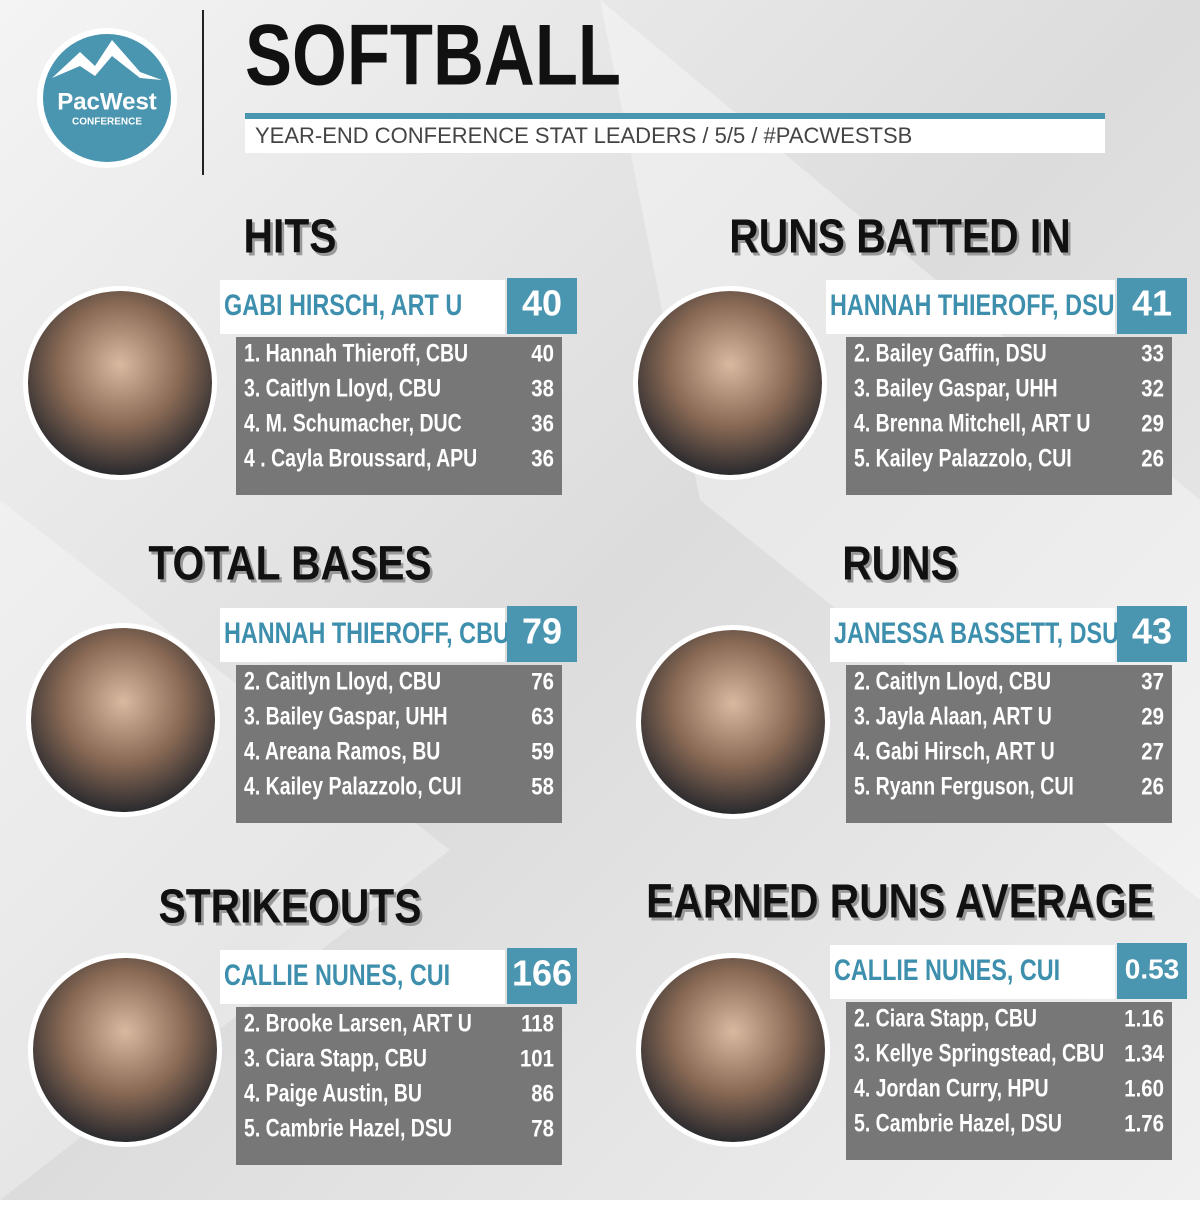 The image size is (1200, 1205). What do you see at coordinates (107, 60) in the screenshot?
I see `logo-mountains` at bounding box center [107, 60].